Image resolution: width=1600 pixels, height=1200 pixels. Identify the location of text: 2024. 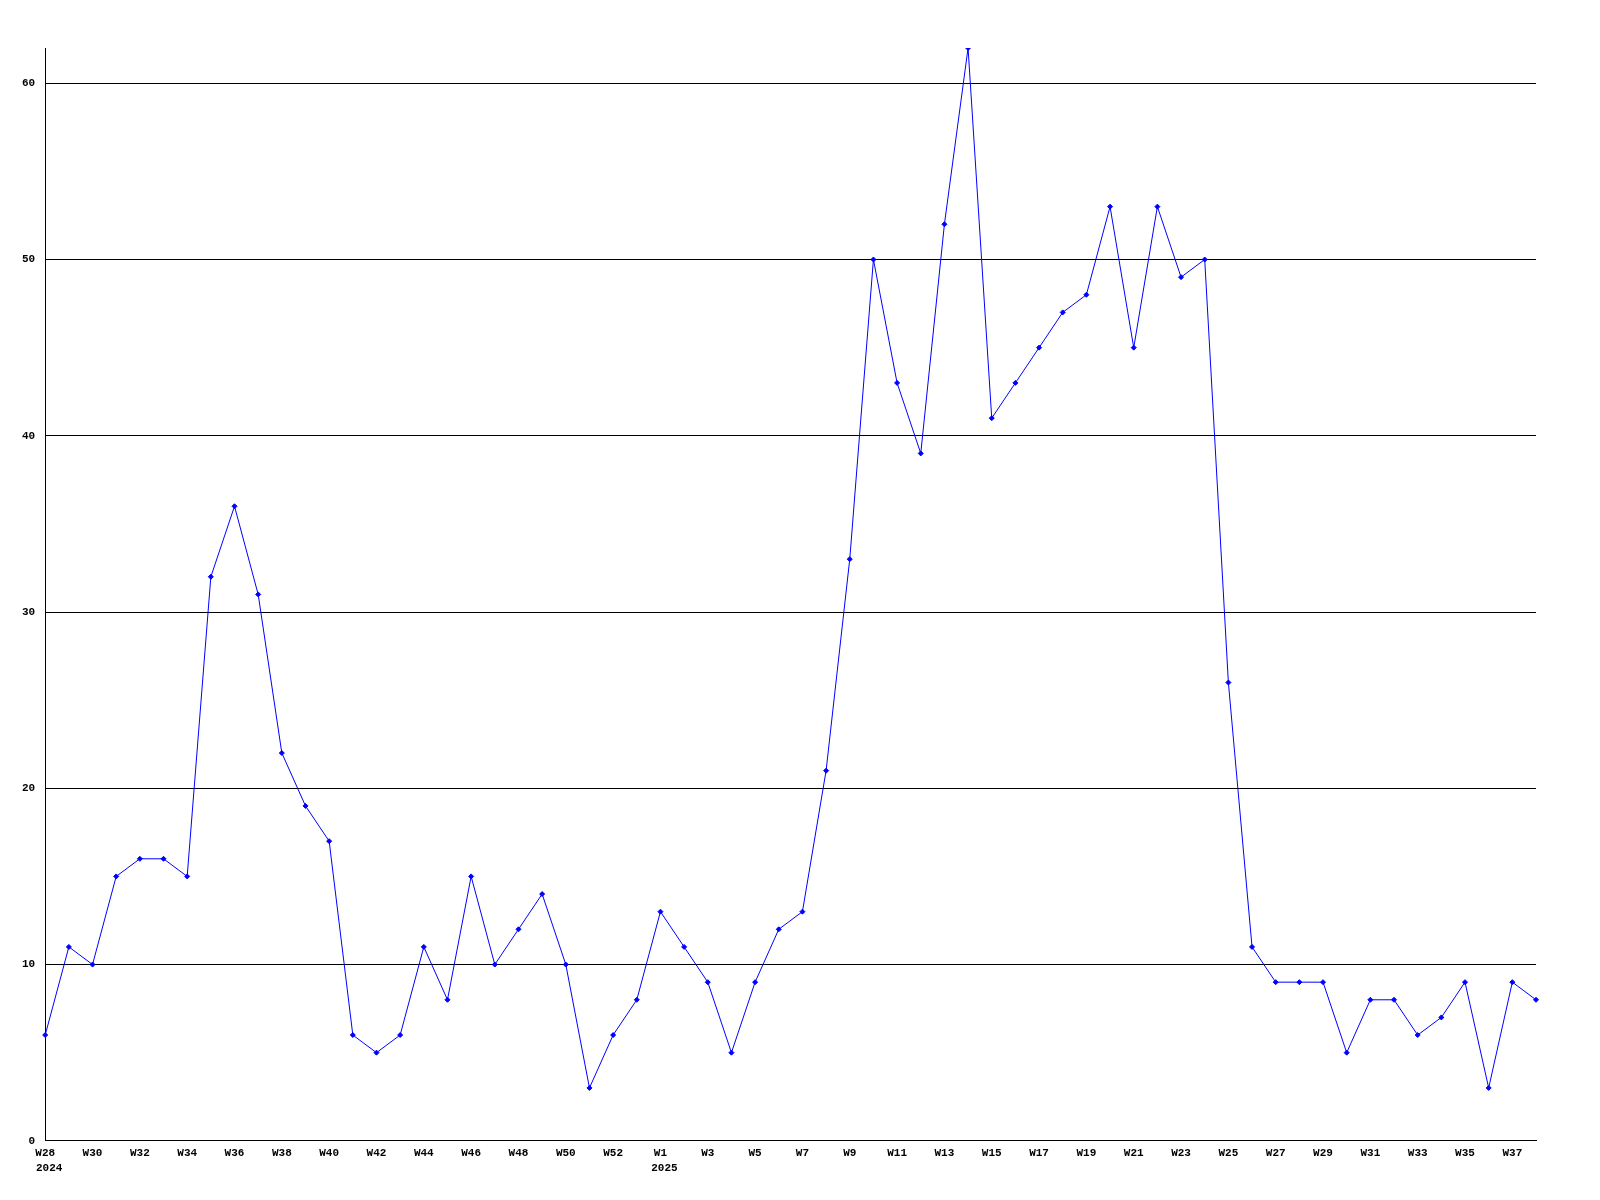
(49, 1168).